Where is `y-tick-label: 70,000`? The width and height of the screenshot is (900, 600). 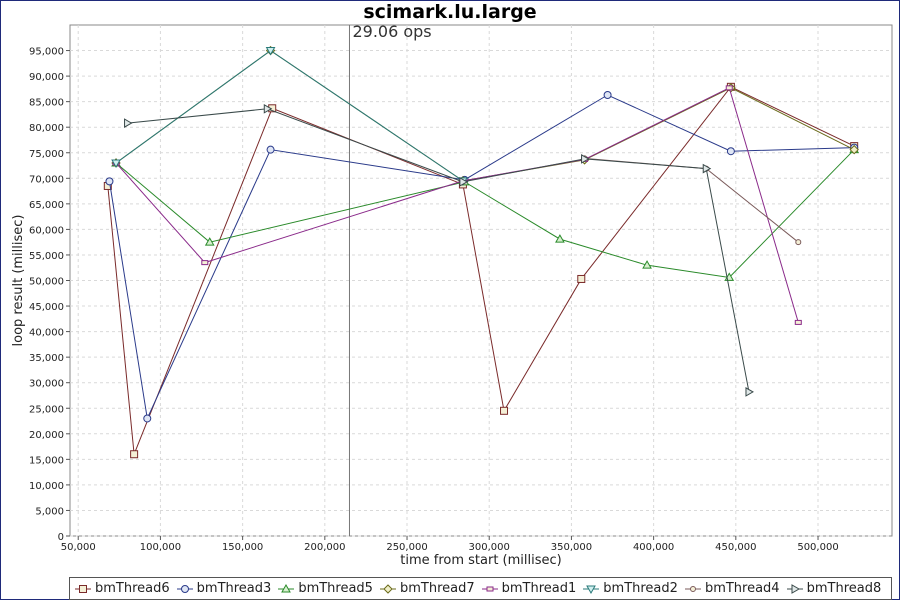
y-tick-label: 70,000 is located at coordinates (46, 179).